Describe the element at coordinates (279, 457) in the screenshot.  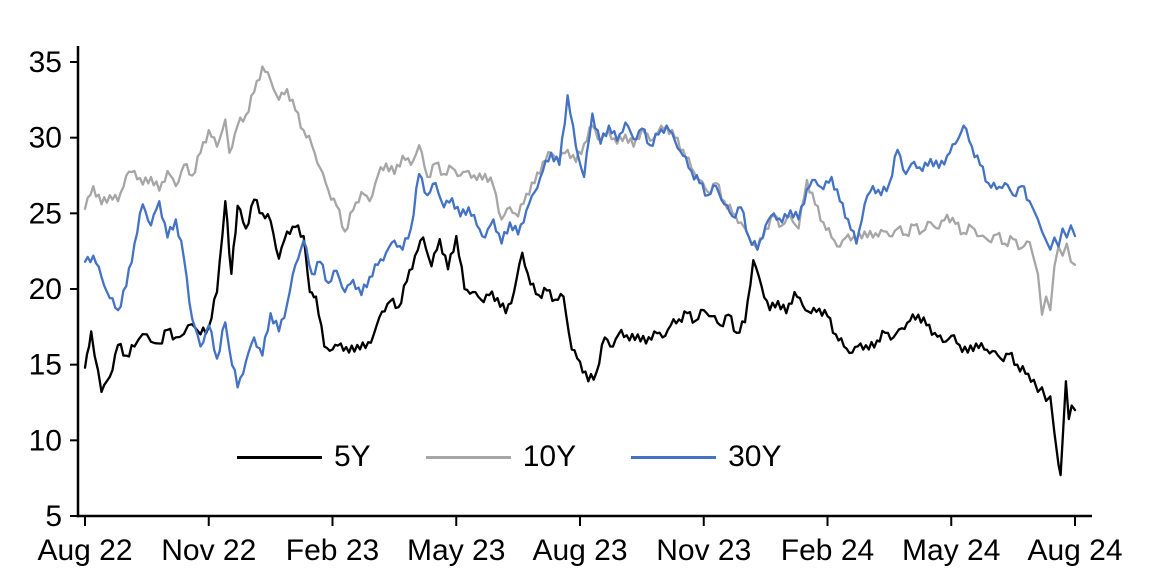
I see `legend-swatch-5y` at that location.